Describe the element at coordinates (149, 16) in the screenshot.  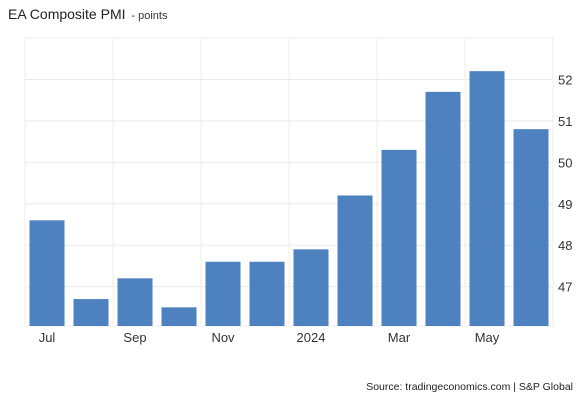
I see `chart-subtitle: - points` at that location.